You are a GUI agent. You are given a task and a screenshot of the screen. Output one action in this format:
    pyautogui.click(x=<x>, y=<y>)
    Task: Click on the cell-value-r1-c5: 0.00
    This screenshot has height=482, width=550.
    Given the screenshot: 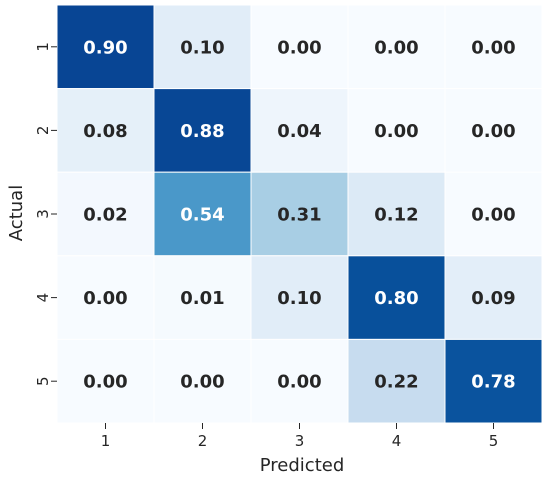 What is the action you would take?
    pyautogui.click(x=493, y=47)
    